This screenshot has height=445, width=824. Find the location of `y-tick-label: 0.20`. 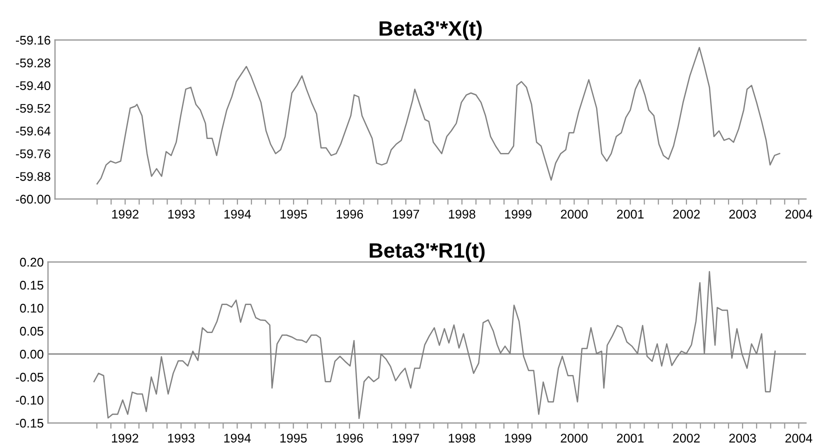

y-tick-label: 0.20 is located at coordinates (32, 262).